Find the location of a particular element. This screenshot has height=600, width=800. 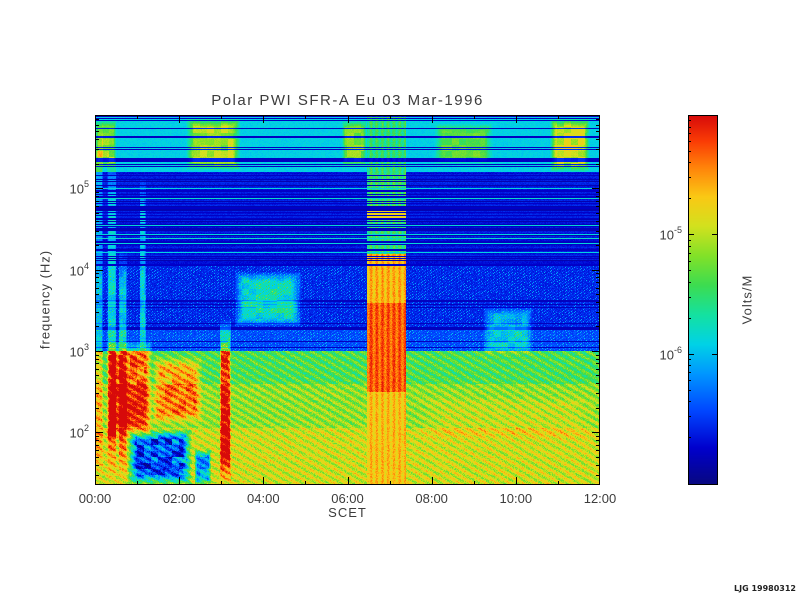

x-axis-label: SCET is located at coordinates (347, 512).